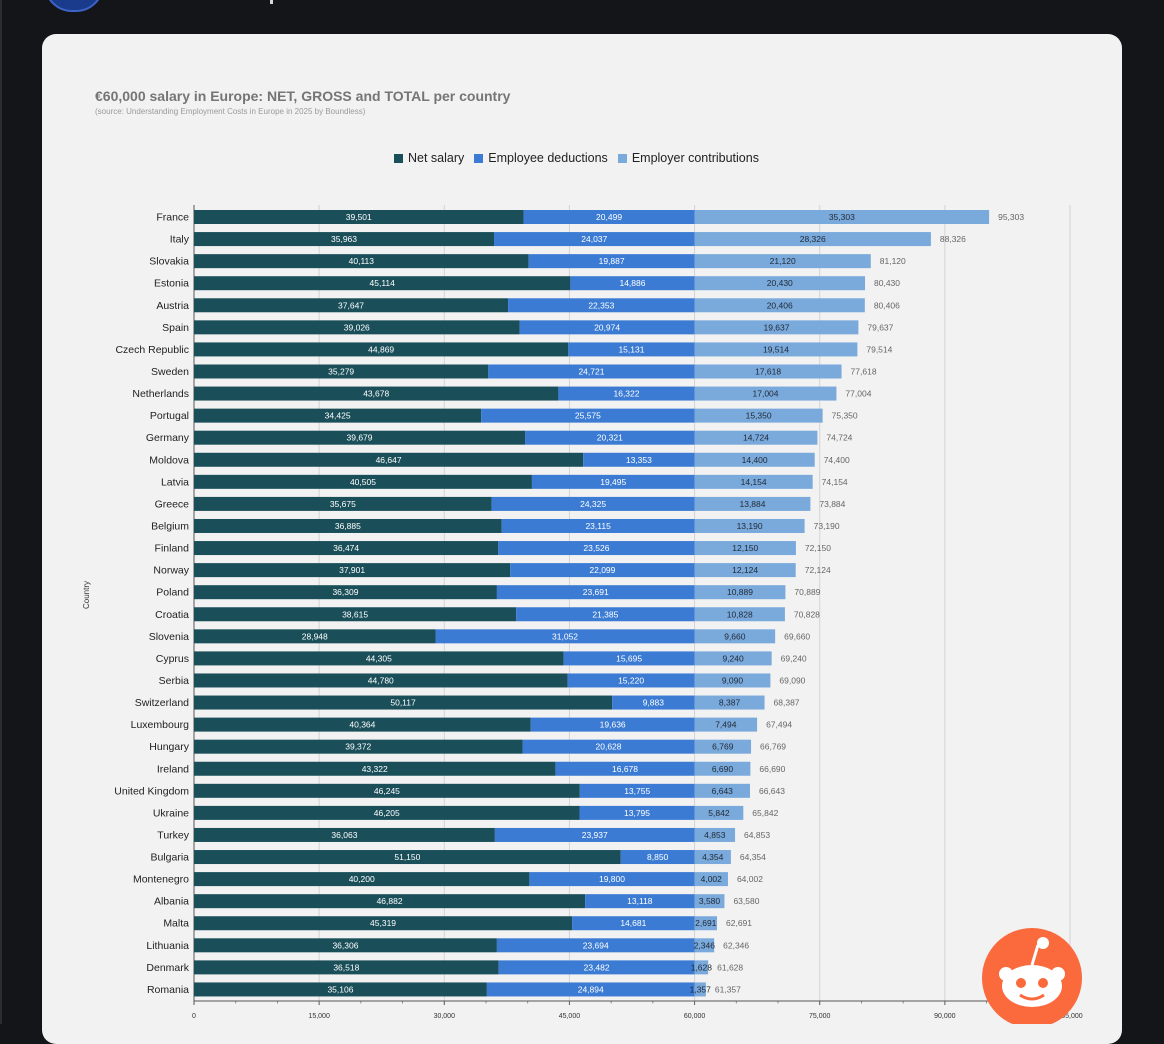  What do you see at coordinates (832, 504) in the screenshot?
I see `total-label: 73,884` at bounding box center [832, 504].